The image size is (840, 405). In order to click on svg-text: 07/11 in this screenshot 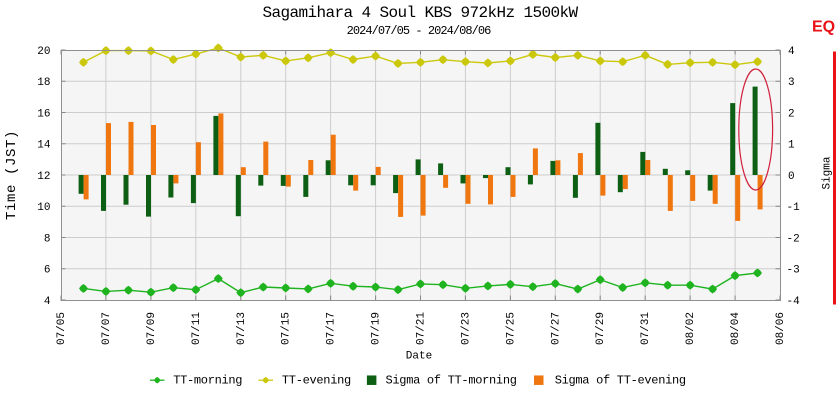, I will do `click(197, 328)`.